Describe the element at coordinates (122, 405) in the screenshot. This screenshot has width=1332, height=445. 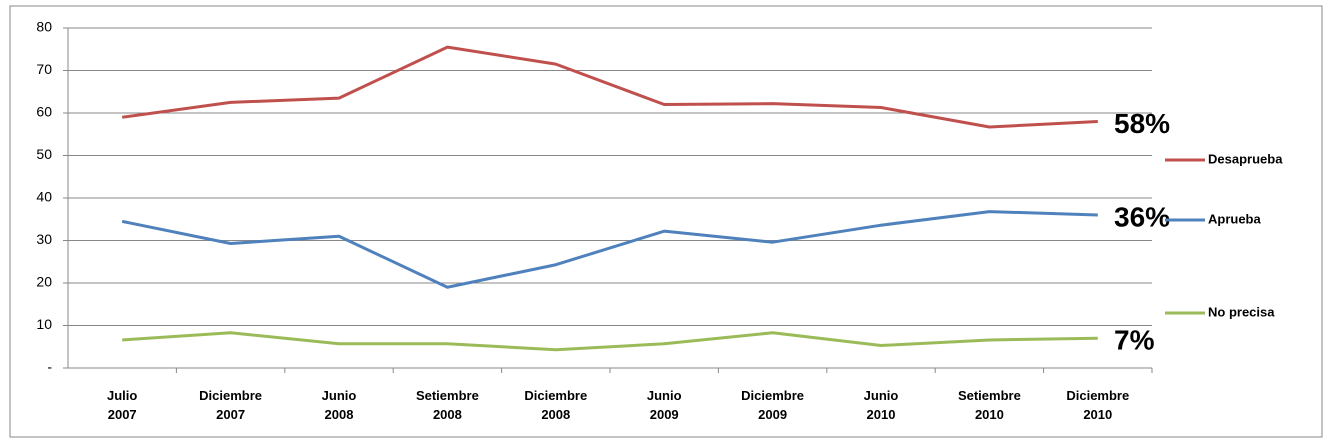
I see `x-tick-label: Julio 2007` at that location.